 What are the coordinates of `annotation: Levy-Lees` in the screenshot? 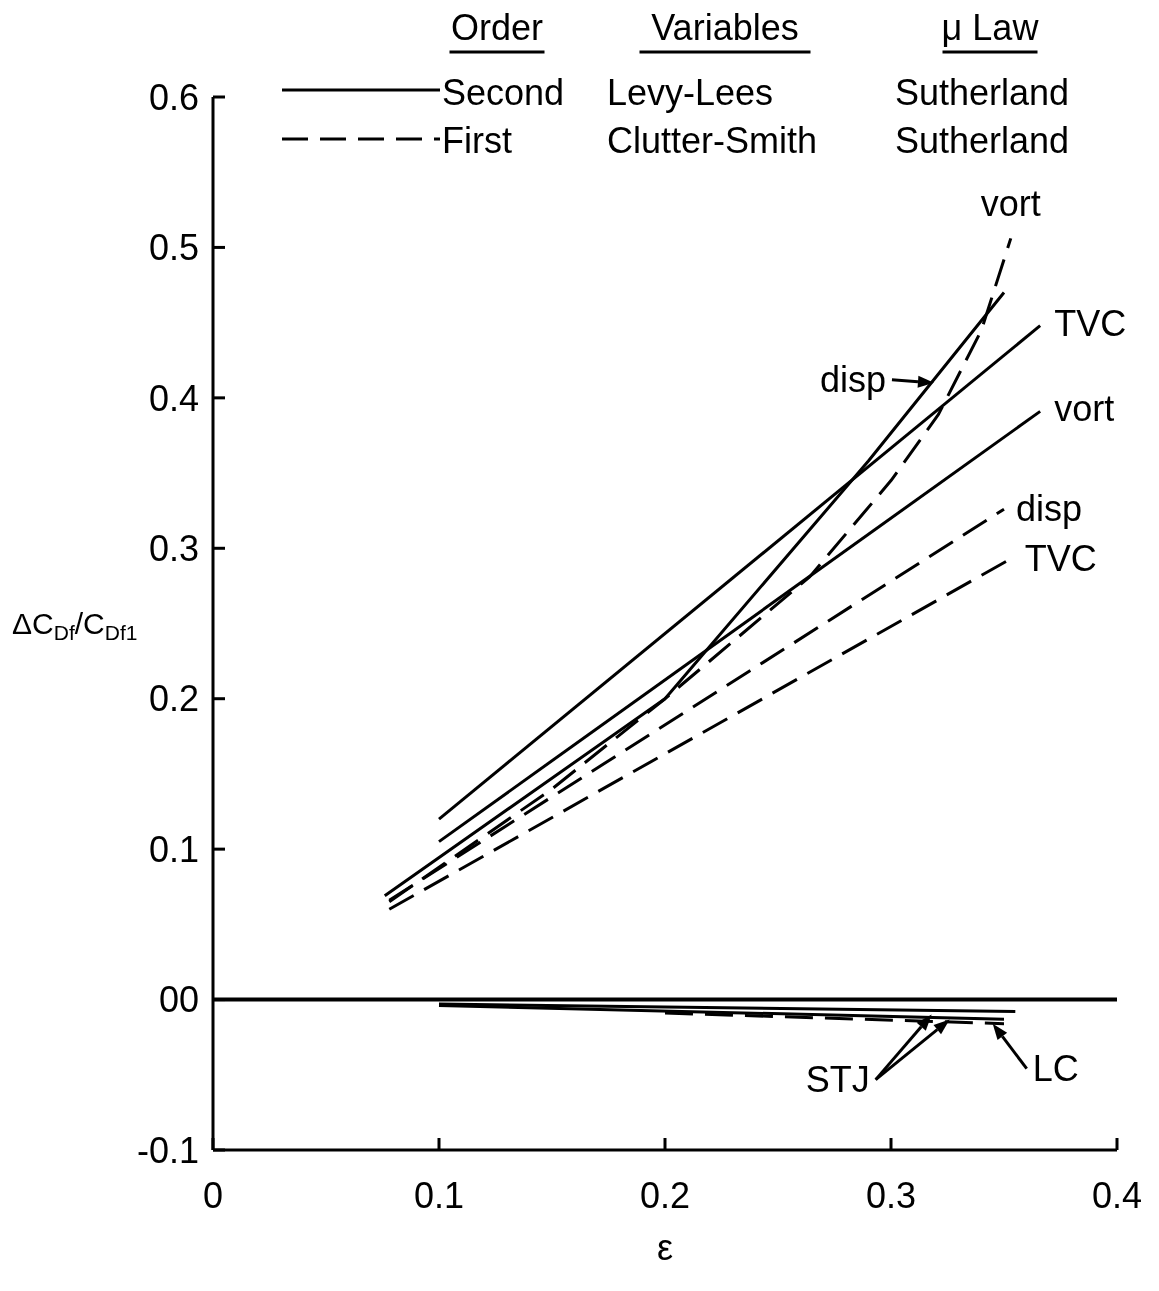 It's located at (690, 92).